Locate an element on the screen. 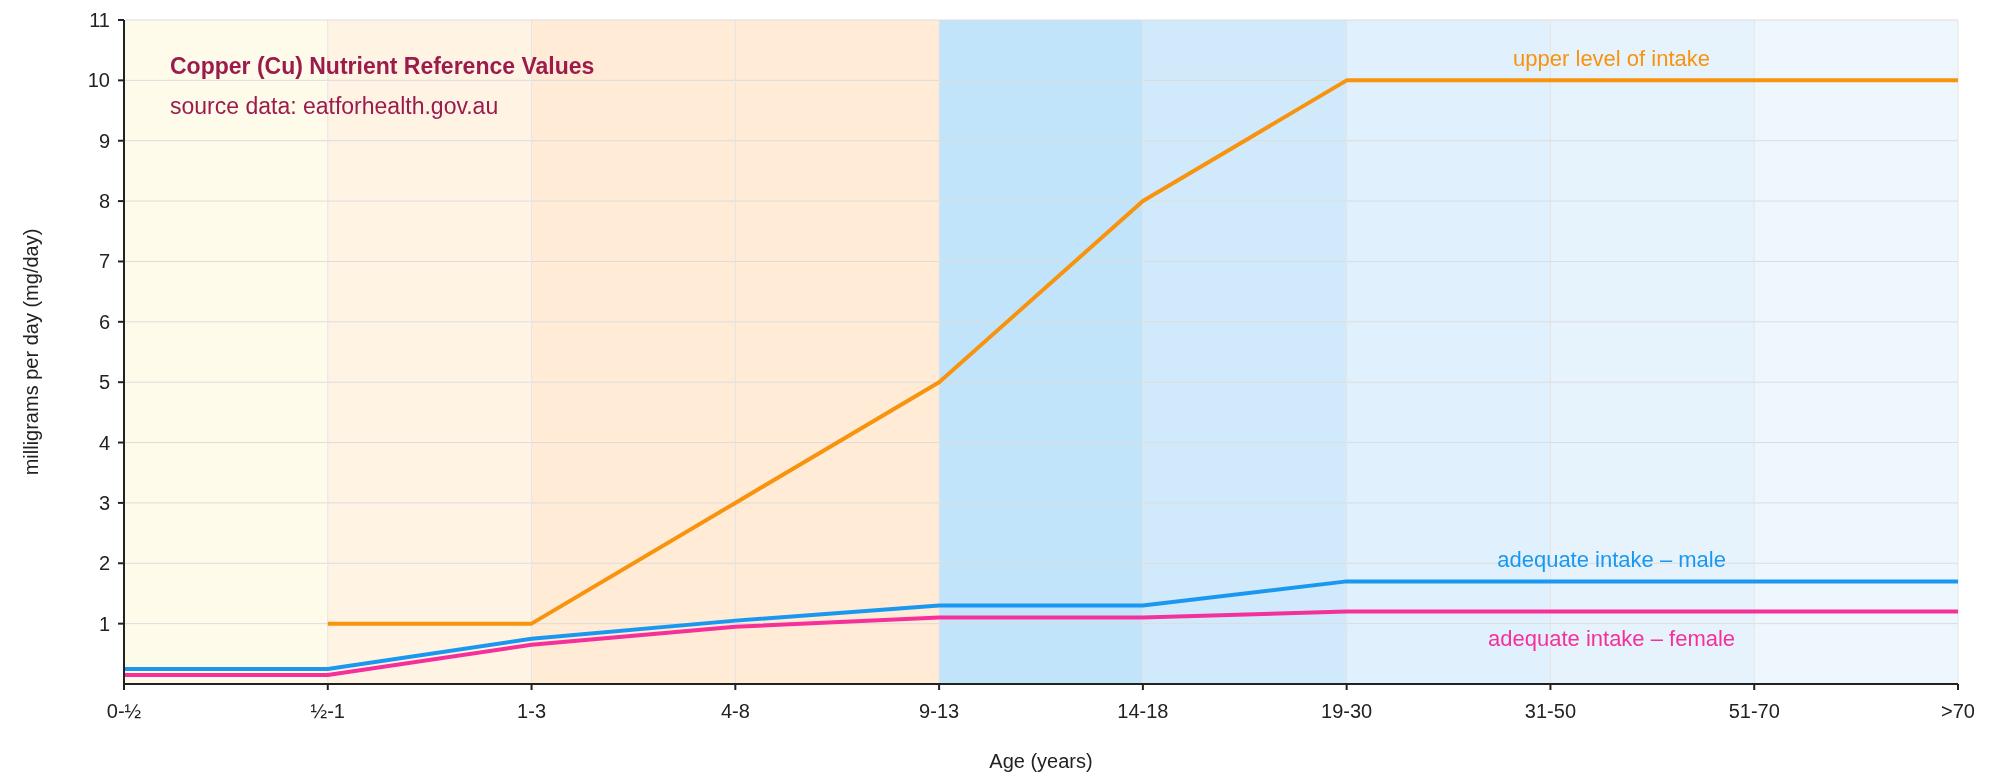  x-tick-label: 31-50 is located at coordinates (1550, 711).